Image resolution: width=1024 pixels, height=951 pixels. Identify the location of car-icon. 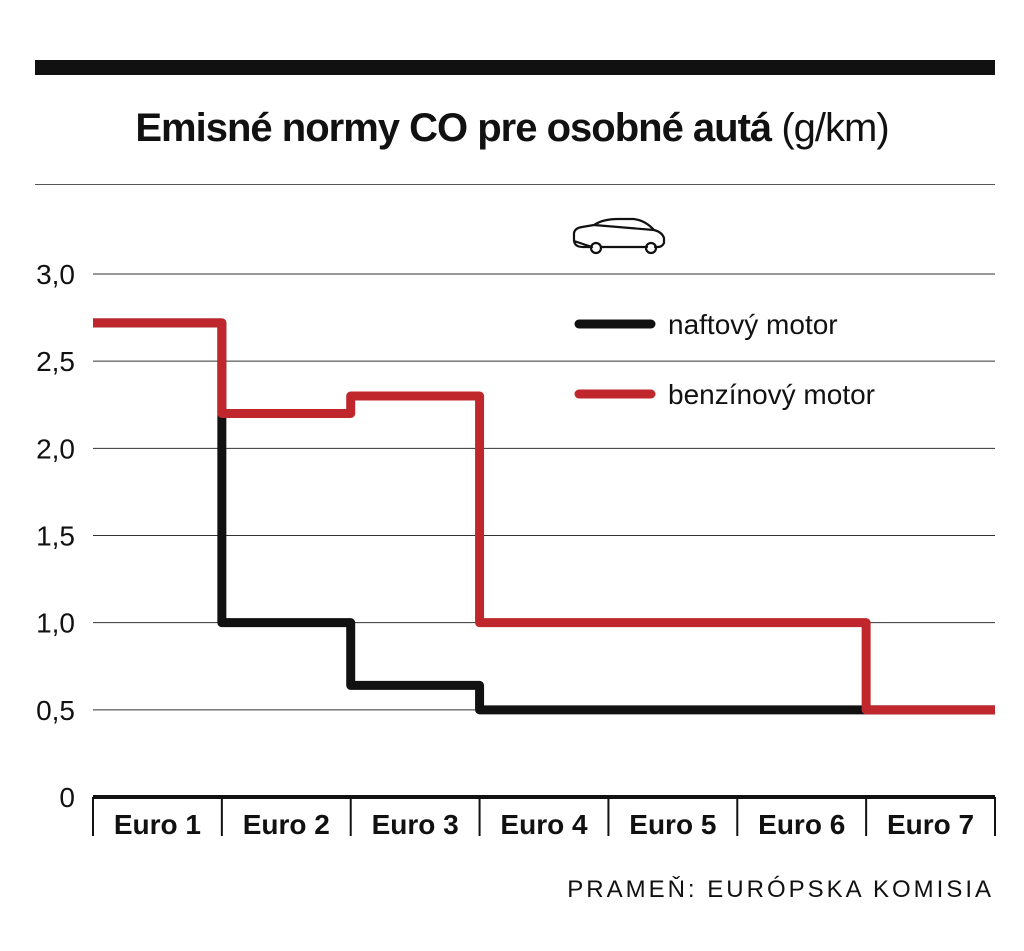
(619, 236).